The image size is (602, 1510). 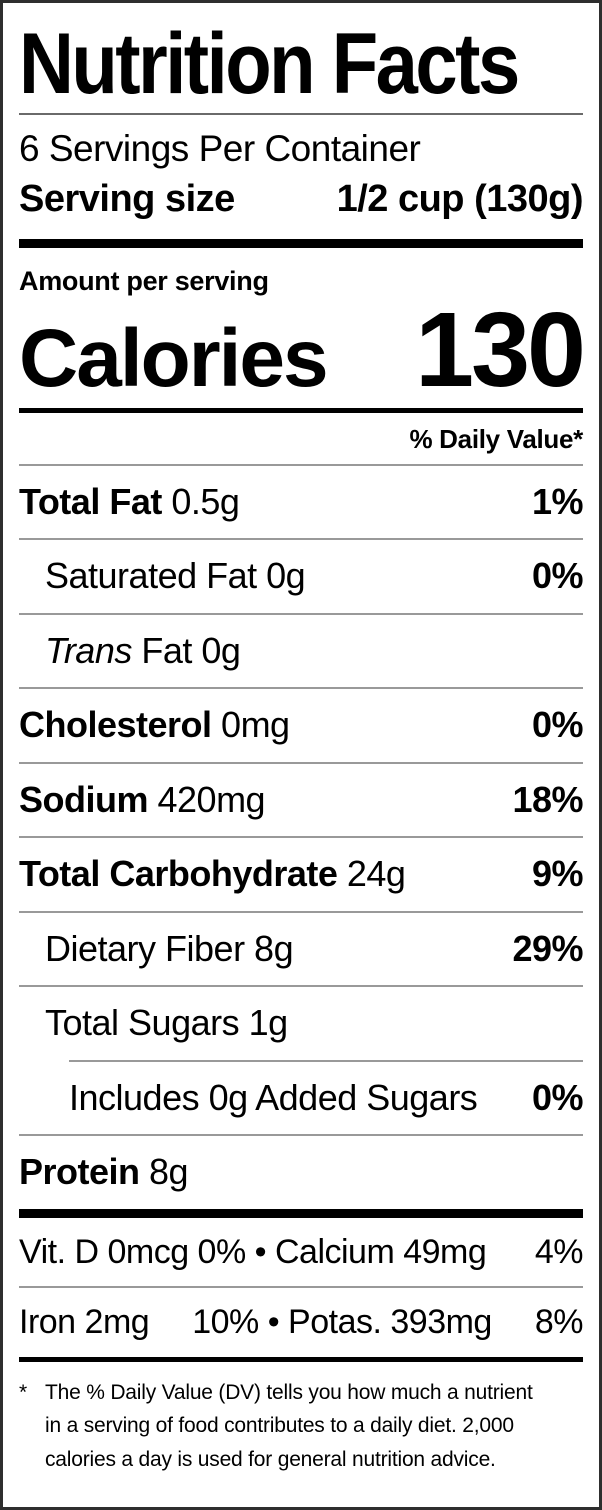 I want to click on nutrient-row: Includes 0g Added Sugars 0%, so click(x=326, y=1096).